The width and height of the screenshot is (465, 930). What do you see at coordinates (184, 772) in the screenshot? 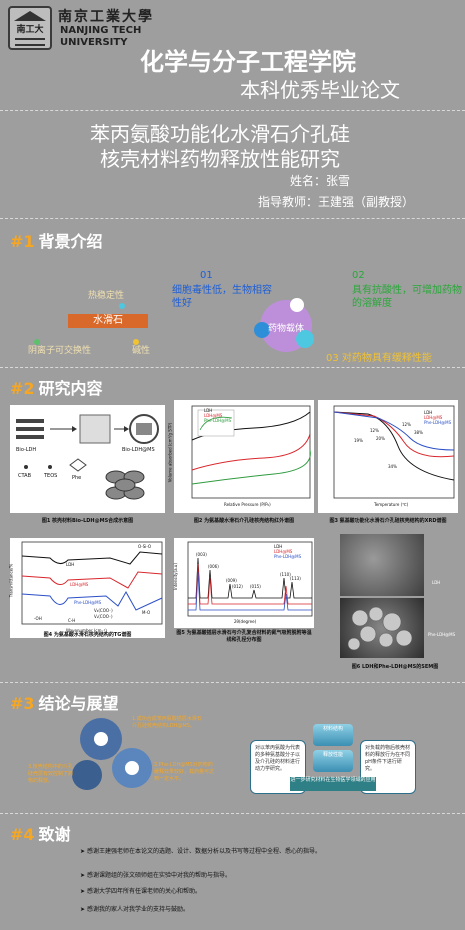
I see `conclusion-point-2: 2.Phe-LDH@MS对药物的缓释效果较好，载药量可达到一定水平。` at bounding box center [184, 772].